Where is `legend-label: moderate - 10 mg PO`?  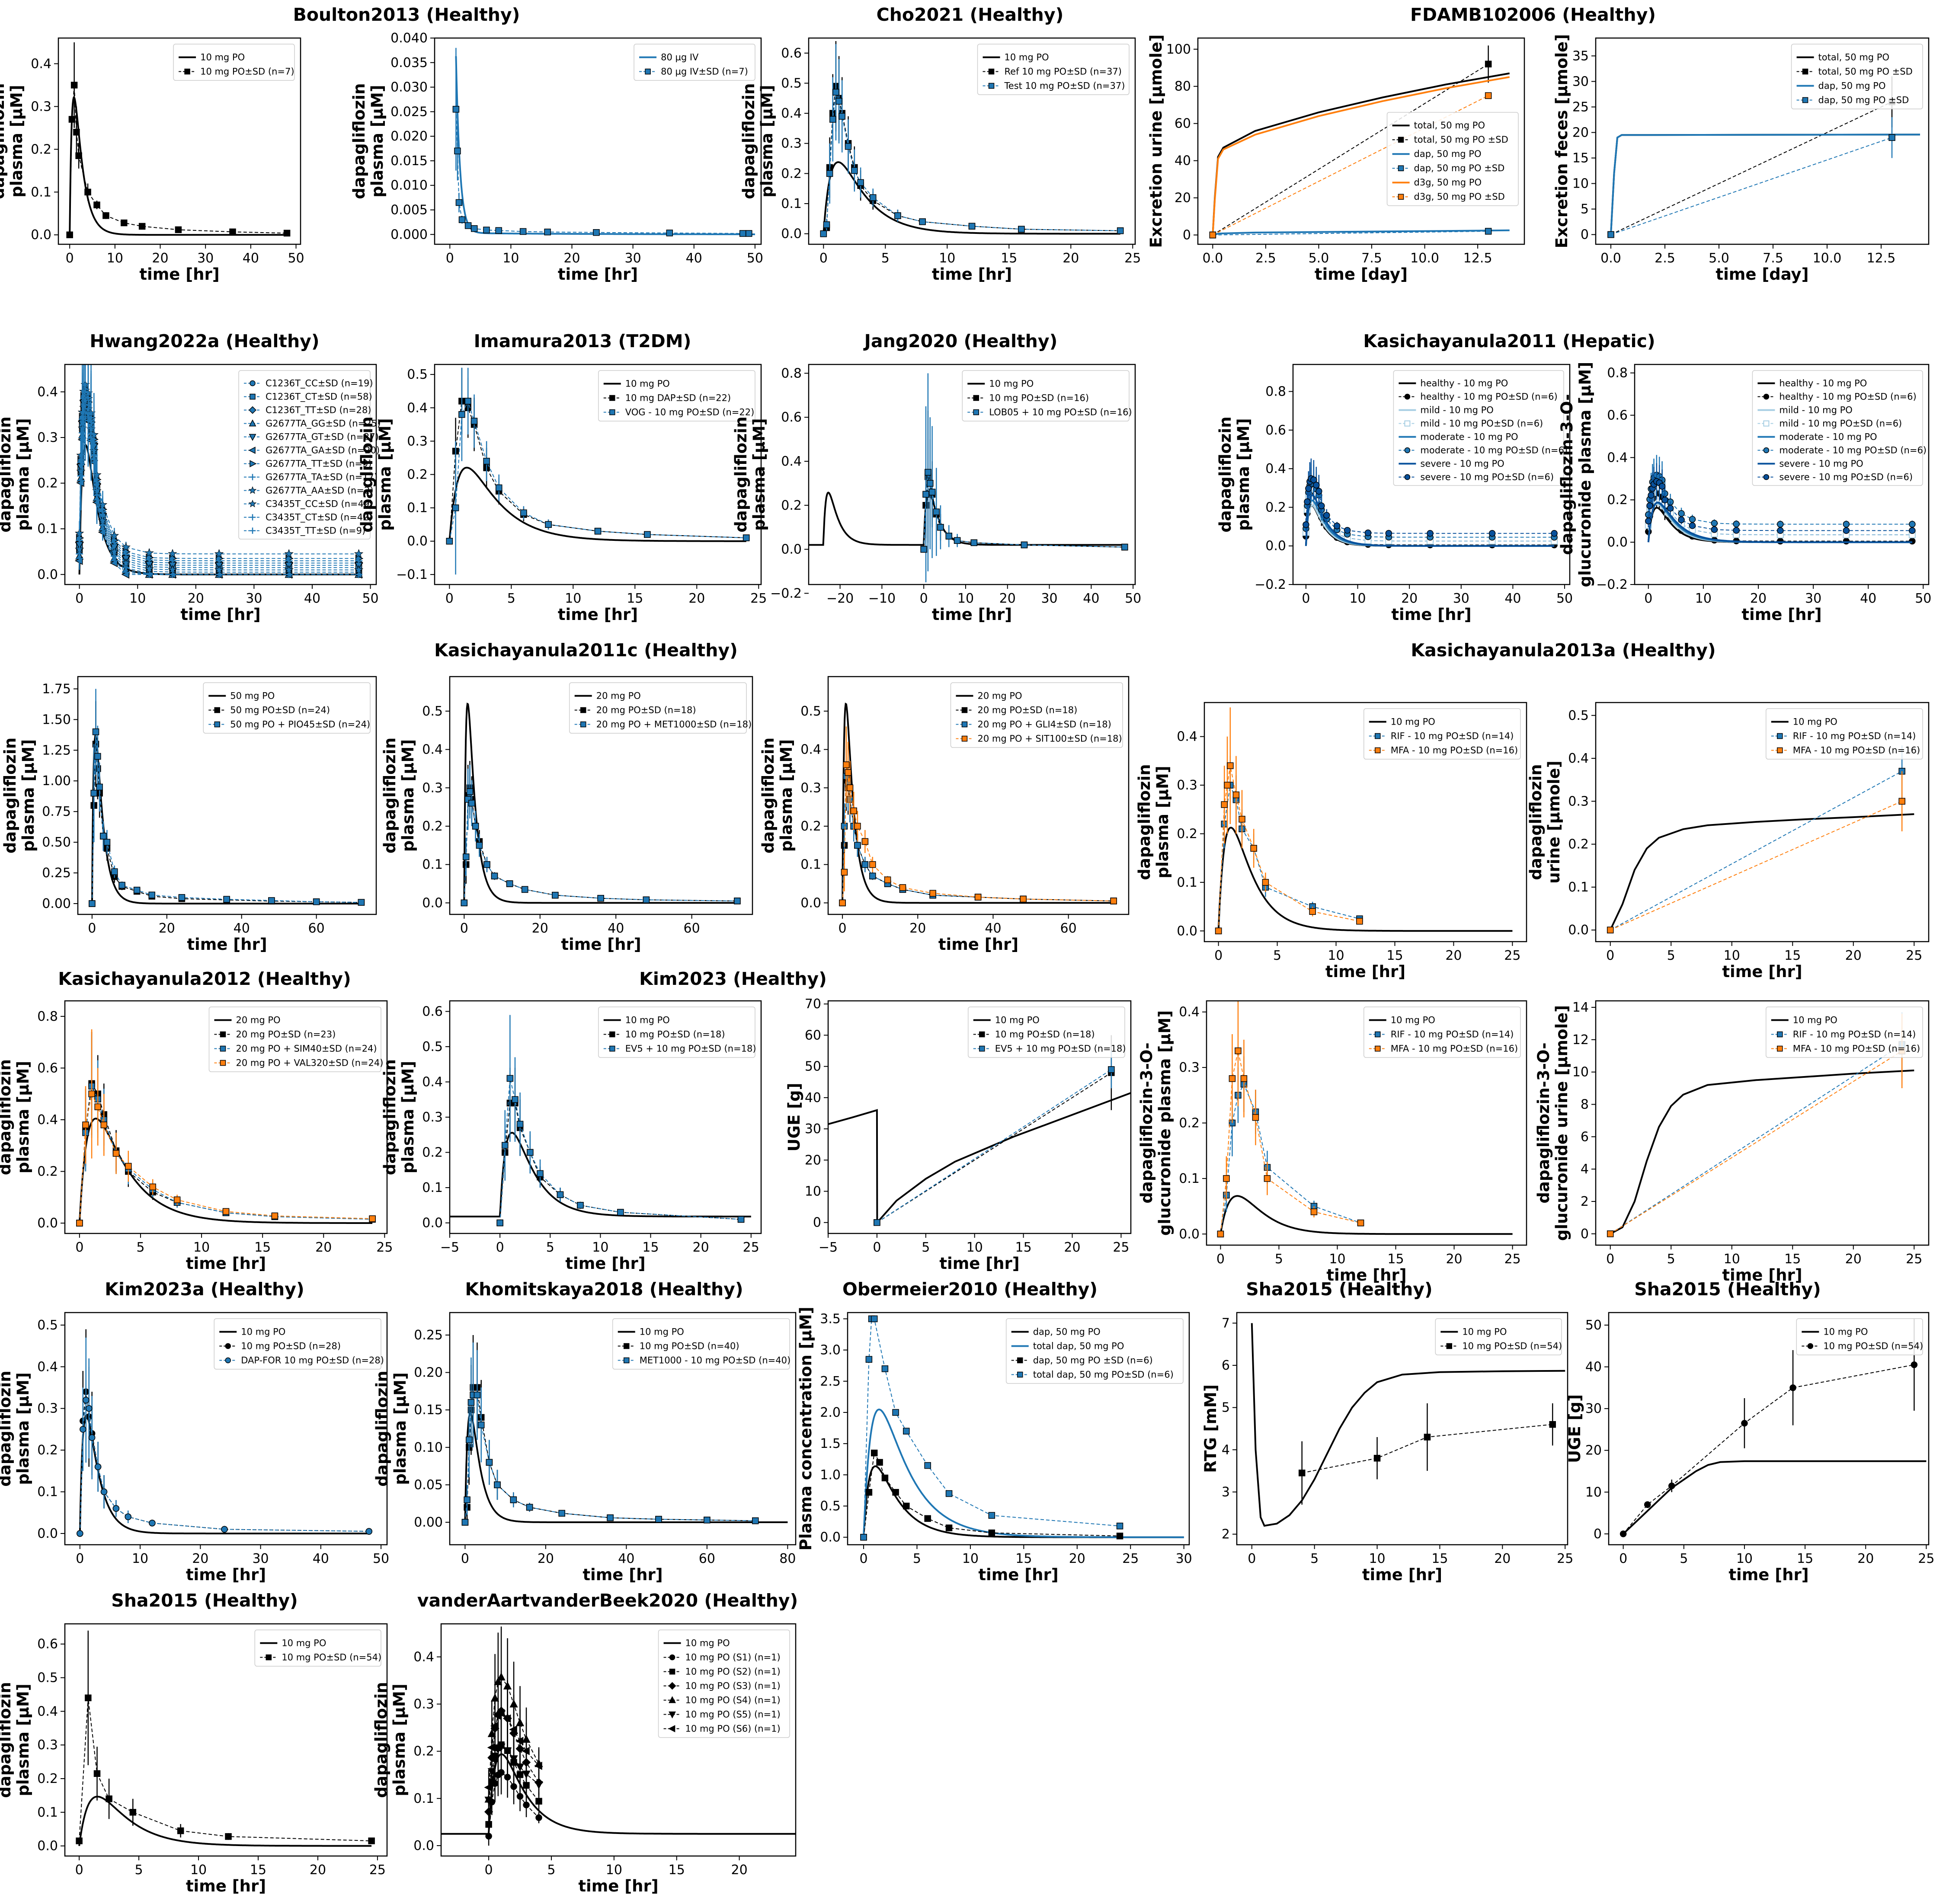 legend-label: moderate - 10 mg PO is located at coordinates (1469, 437).